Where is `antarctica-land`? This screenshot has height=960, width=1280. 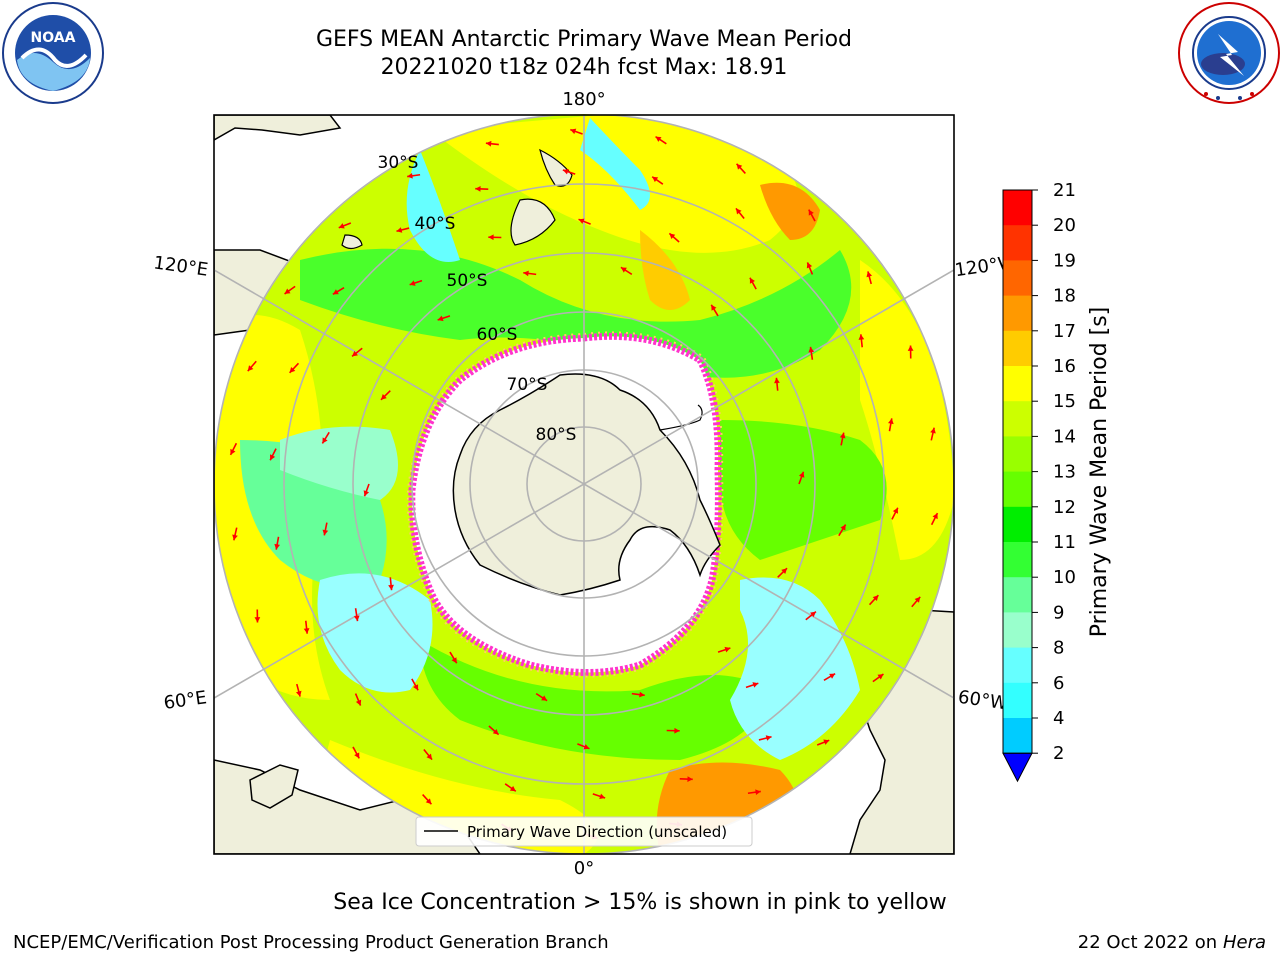
antarctica-land is located at coordinates (586, 484).